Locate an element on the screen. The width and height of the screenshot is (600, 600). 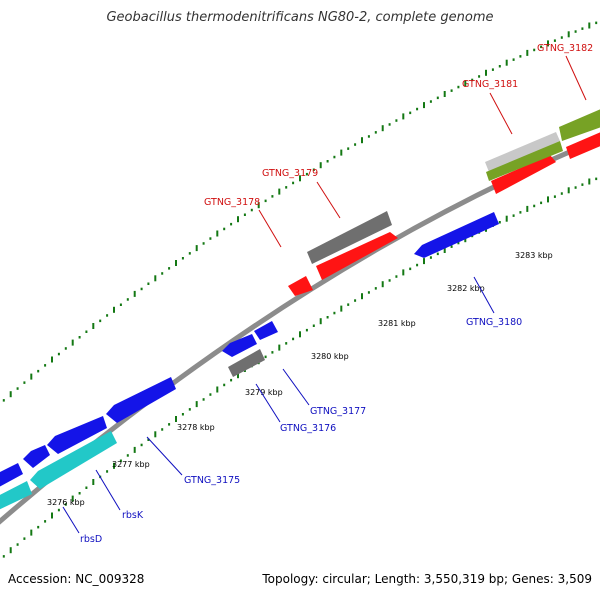
gene-arrow-gtng-3182-red is located at coordinates (583, 143).